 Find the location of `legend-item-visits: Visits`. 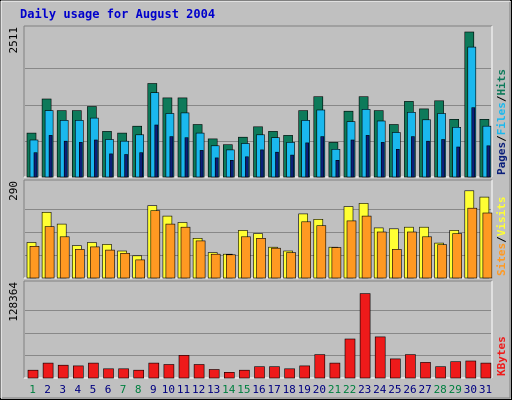

legend-item-visits: Visits is located at coordinates (501, 217).